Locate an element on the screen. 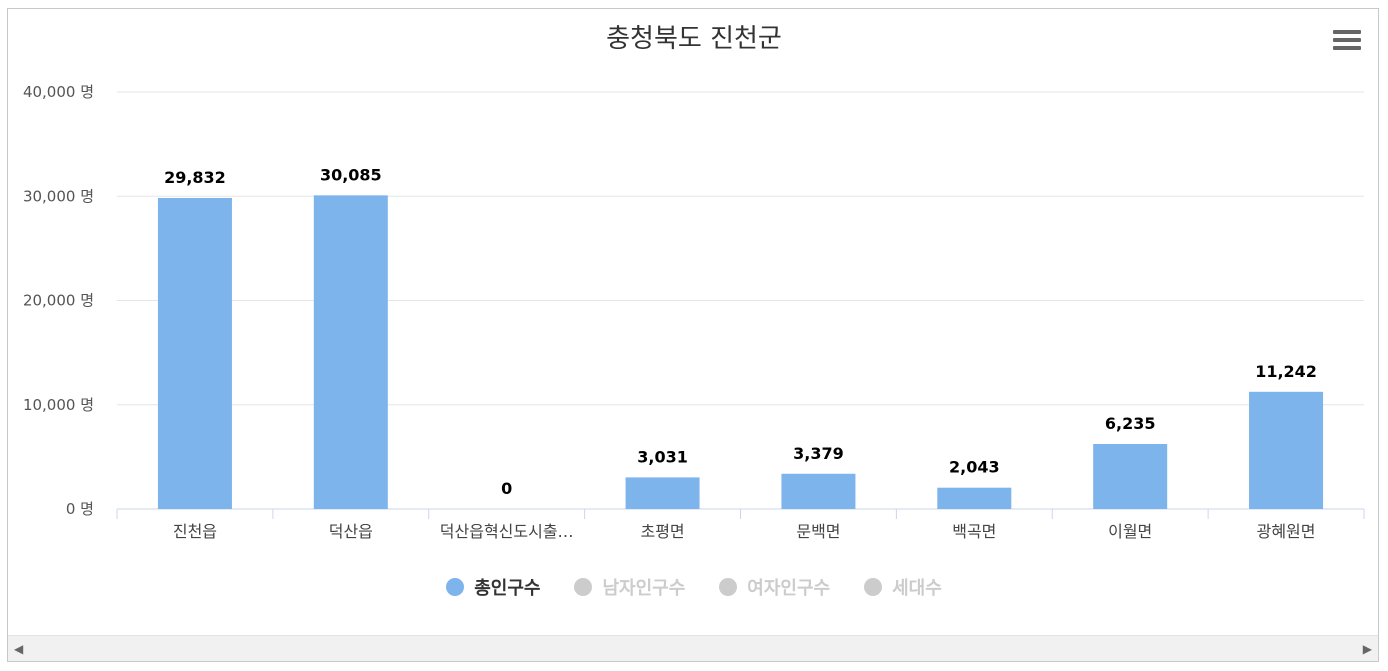 This screenshot has height=671, width=1388. x-tick-label: 광혜원면 is located at coordinates (1286, 531).